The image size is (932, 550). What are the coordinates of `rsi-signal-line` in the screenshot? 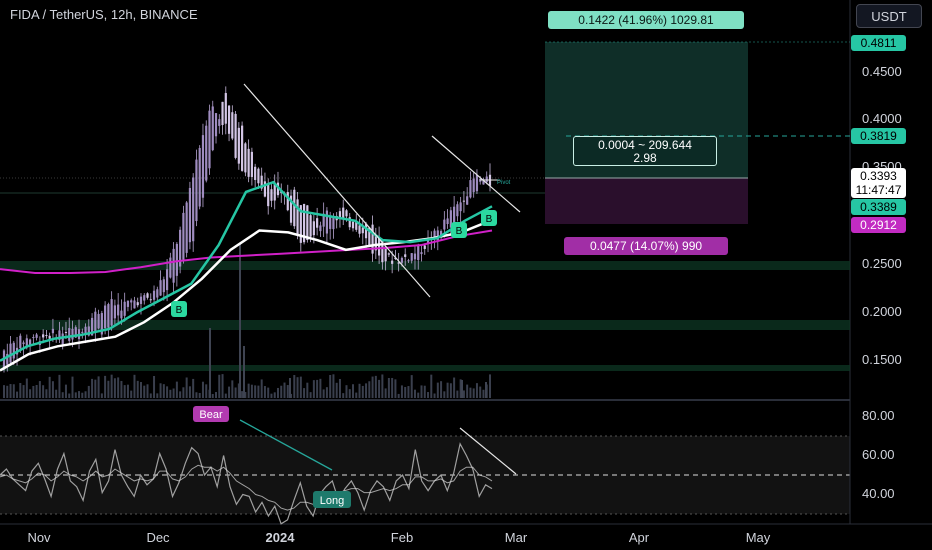 It's located at (246, 487).